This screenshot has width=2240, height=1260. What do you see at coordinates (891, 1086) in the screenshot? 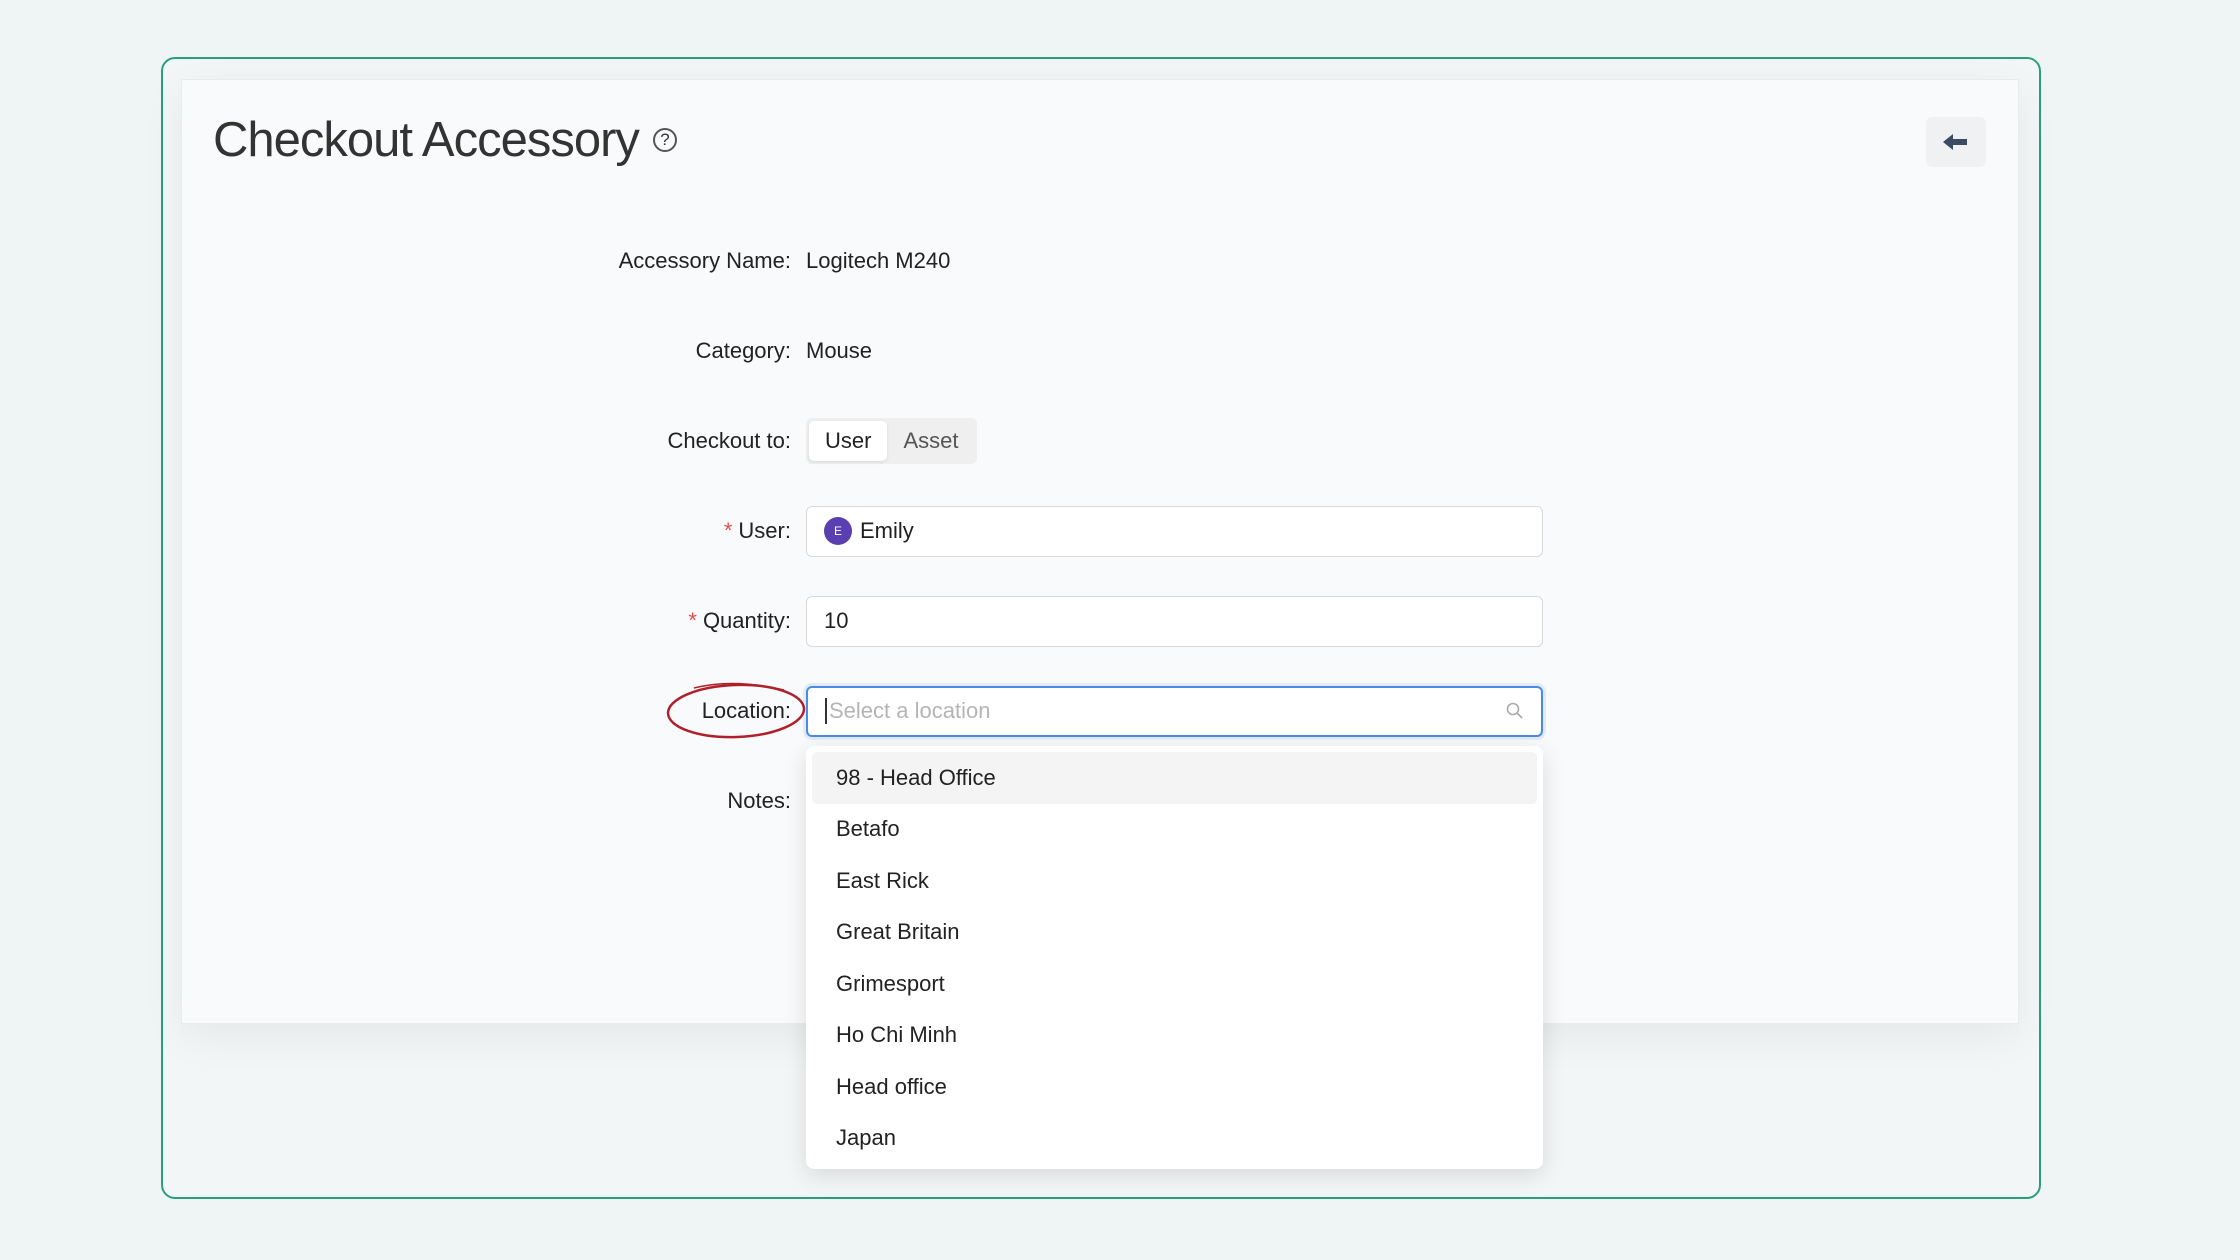
I see `location-option: Head office` at bounding box center [891, 1086].